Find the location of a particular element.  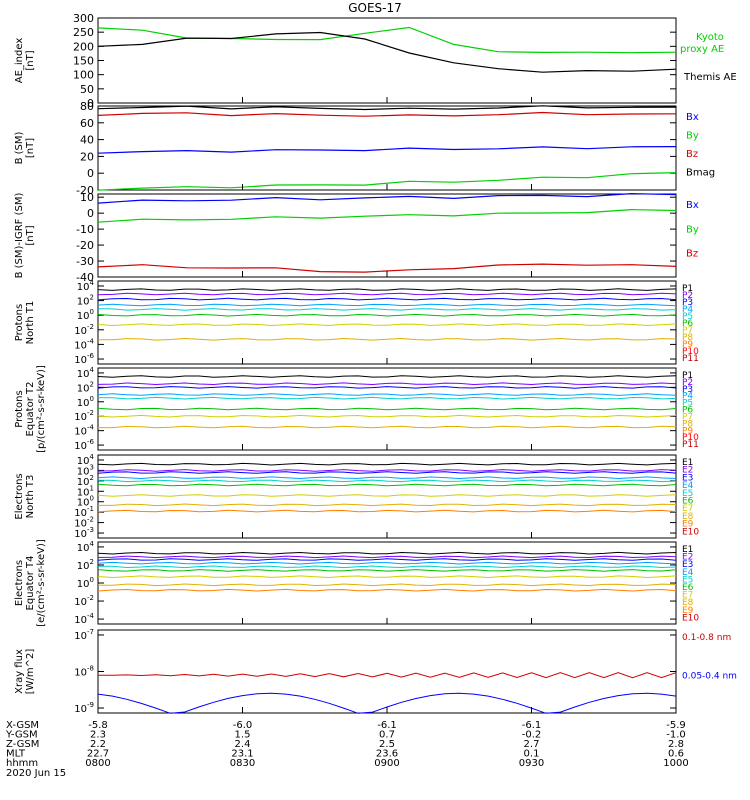

legend-label: P5 is located at coordinates (687, 317).